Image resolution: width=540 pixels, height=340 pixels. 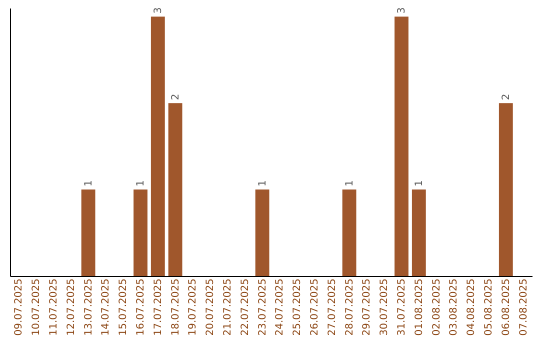 I want to click on x-tick-label: 26.07.2025, so click(x=315, y=307).